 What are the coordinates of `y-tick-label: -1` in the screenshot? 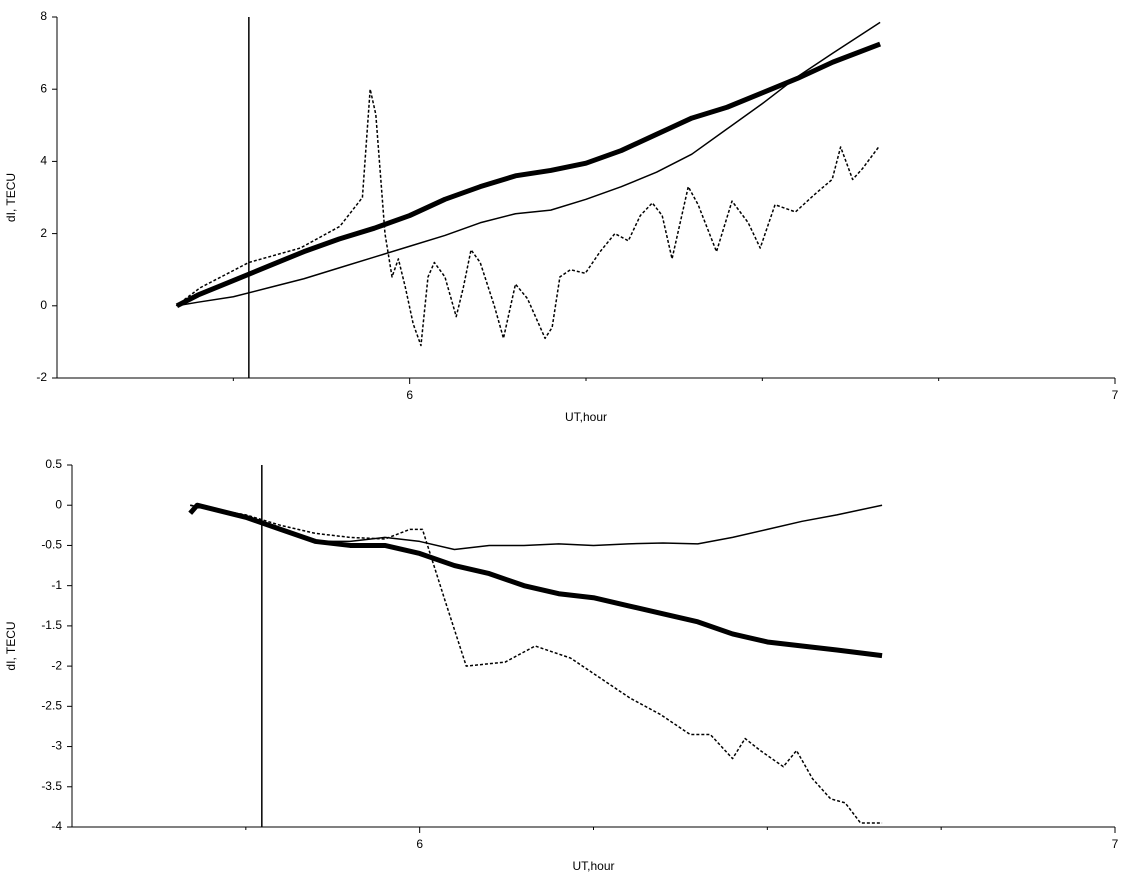 It's located at (56, 585).